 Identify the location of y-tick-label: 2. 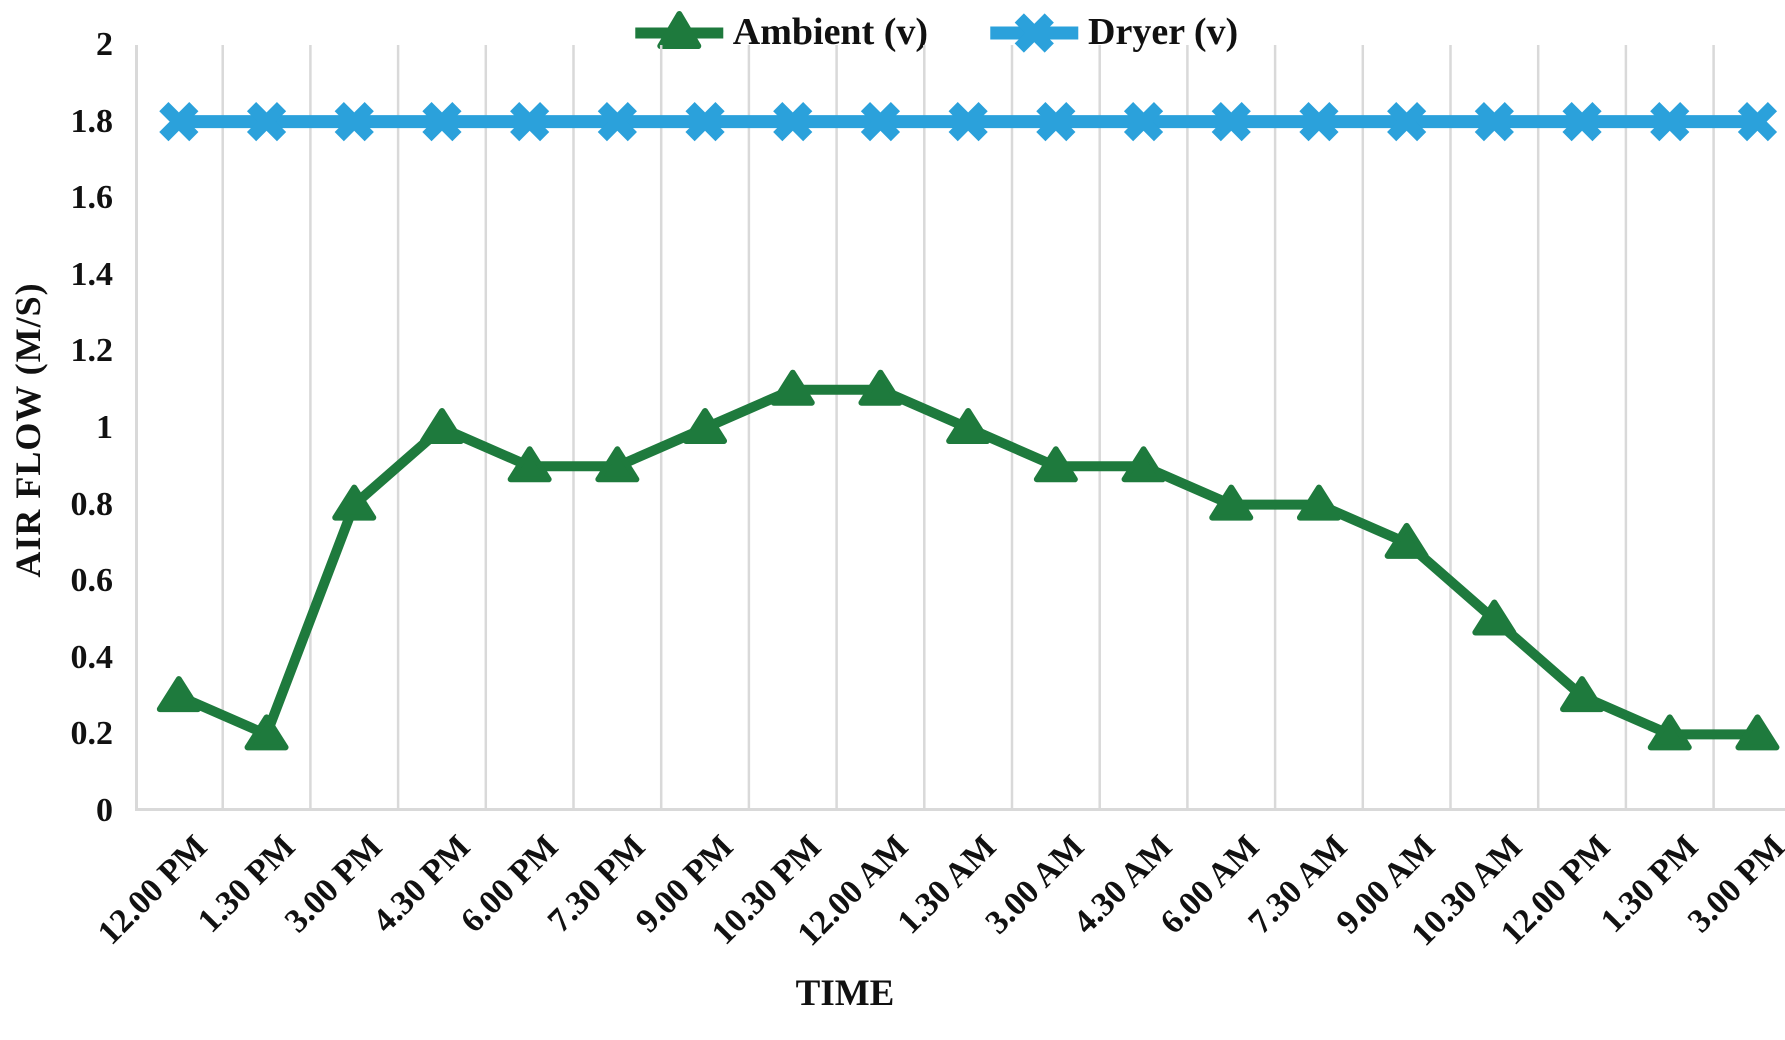
(104, 44).